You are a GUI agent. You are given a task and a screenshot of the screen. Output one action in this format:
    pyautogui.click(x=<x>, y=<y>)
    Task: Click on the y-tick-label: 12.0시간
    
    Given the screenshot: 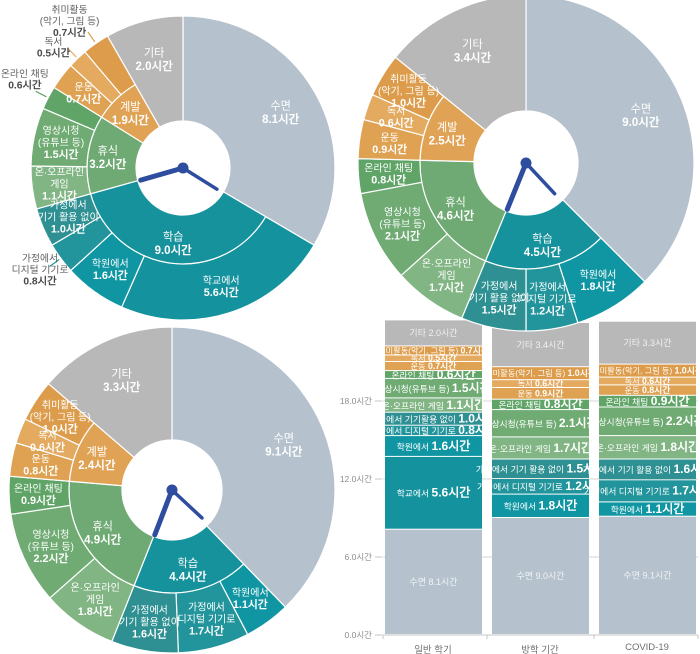 What is the action you would take?
    pyautogui.click(x=356, y=479)
    